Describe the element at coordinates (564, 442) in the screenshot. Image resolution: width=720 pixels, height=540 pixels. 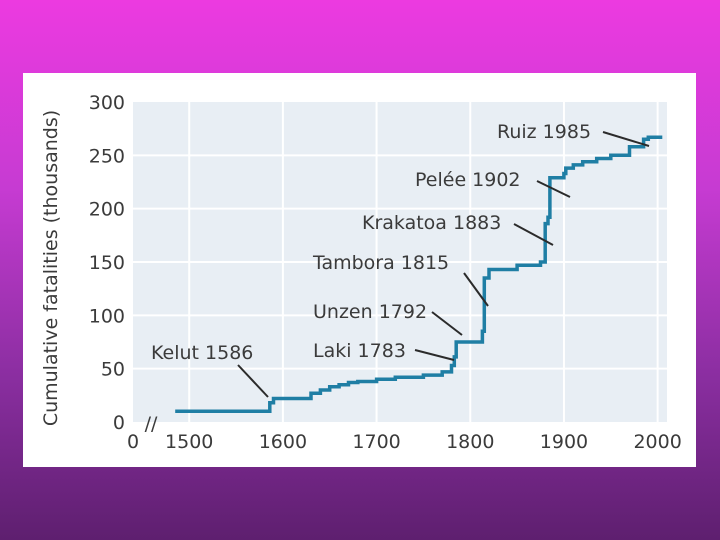
I see `x-tick-label: 1900` at that location.